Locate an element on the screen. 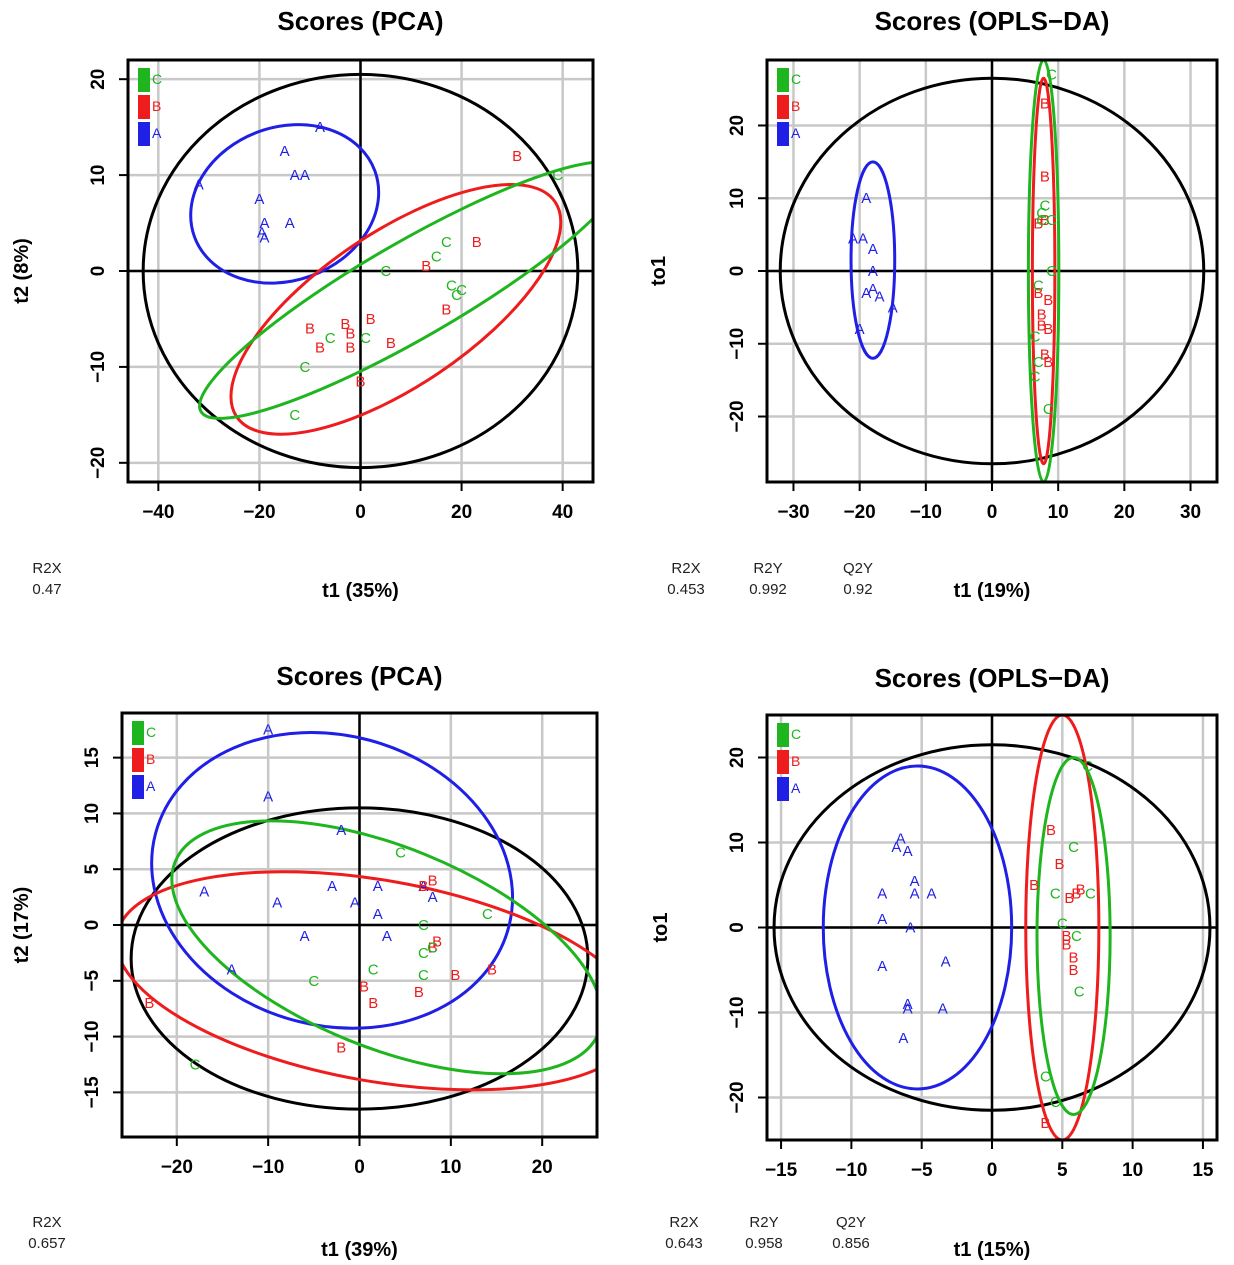 This screenshot has width=1234, height=1265. stat-r2x: R2X 0.47 is located at coordinates (47, 579).